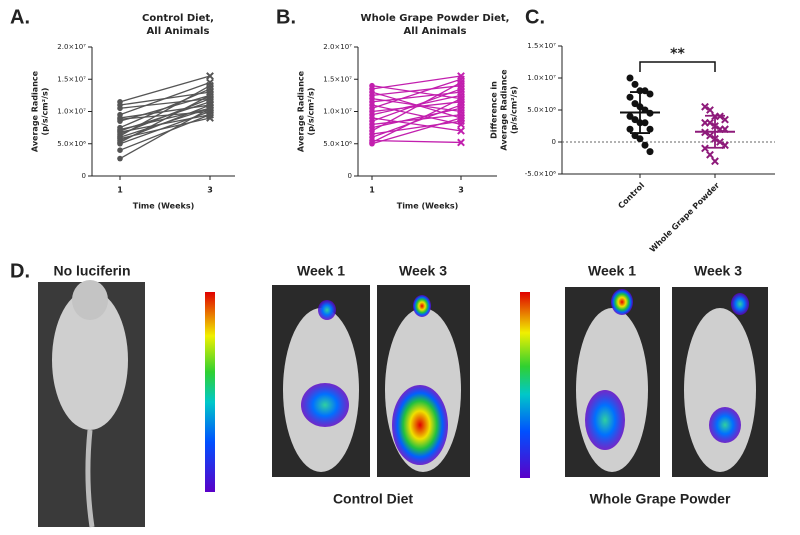 The width and height of the screenshot is (800, 535). I want to click on x-tick-label: Whole Grape Powder, so click(684, 217).